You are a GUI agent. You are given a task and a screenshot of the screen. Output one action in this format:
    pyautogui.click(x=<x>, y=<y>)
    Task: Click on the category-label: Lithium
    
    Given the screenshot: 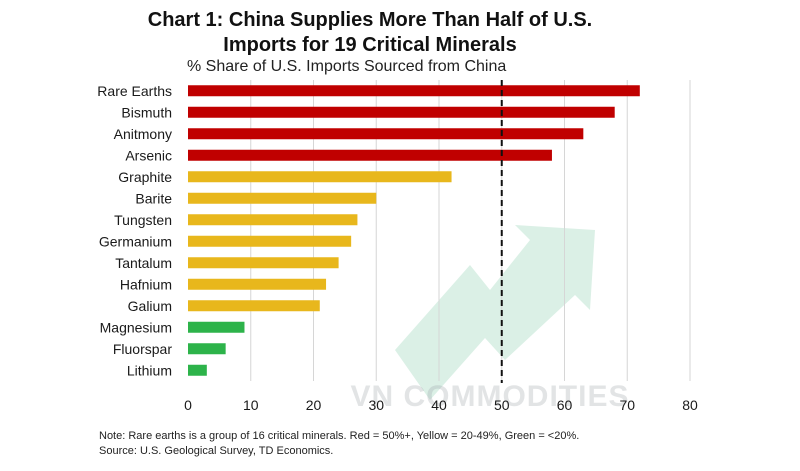 What is the action you would take?
    pyautogui.click(x=149, y=370)
    